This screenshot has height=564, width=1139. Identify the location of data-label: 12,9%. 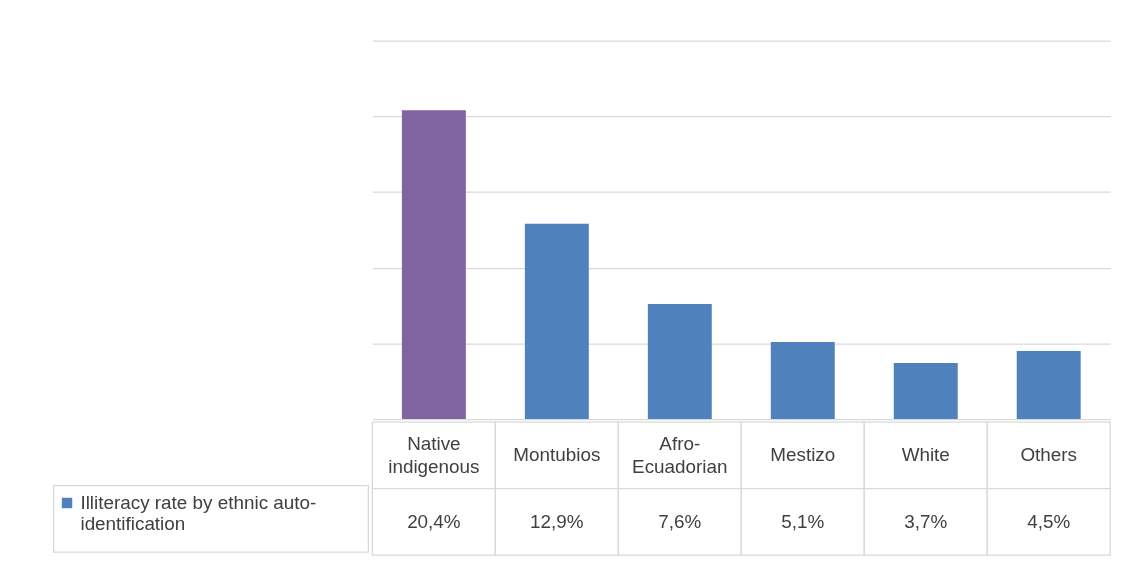
(557, 521).